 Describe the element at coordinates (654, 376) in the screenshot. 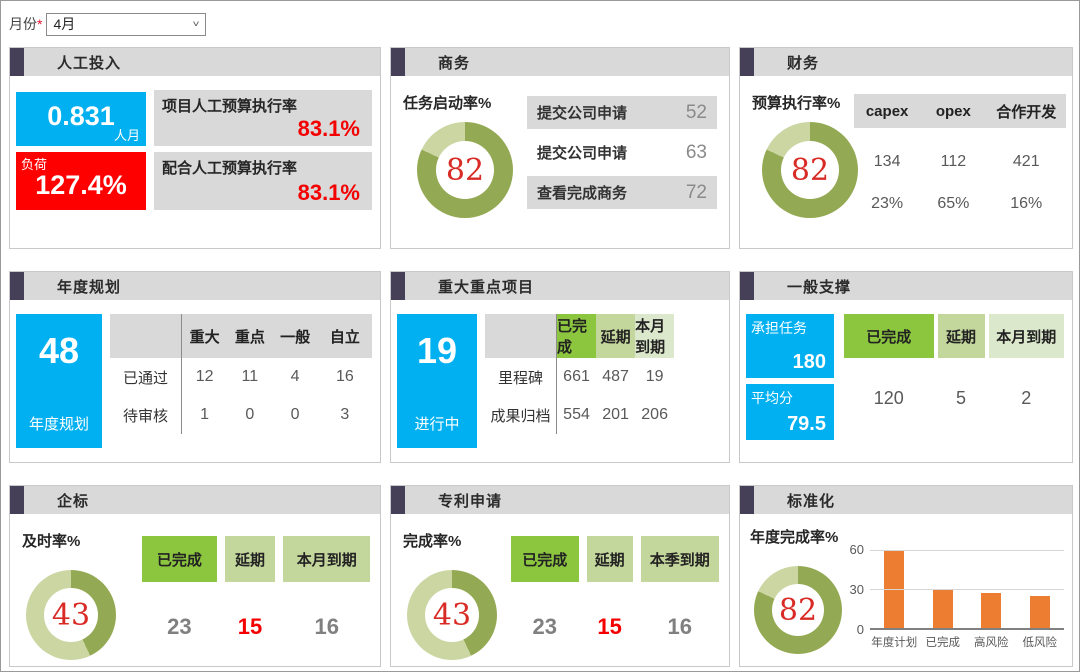

I see `cell: 19` at that location.